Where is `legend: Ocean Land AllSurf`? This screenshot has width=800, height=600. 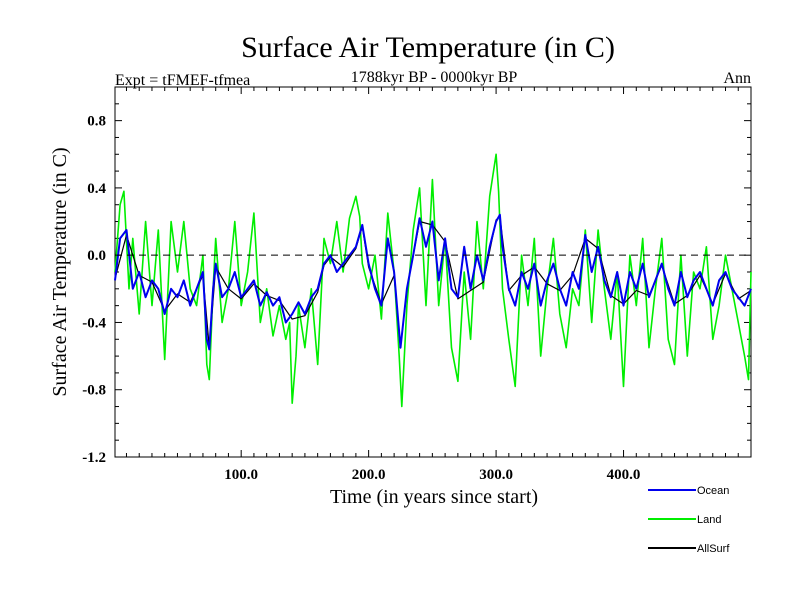 legend: Ocean Land AllSurf is located at coordinates (689, 520).